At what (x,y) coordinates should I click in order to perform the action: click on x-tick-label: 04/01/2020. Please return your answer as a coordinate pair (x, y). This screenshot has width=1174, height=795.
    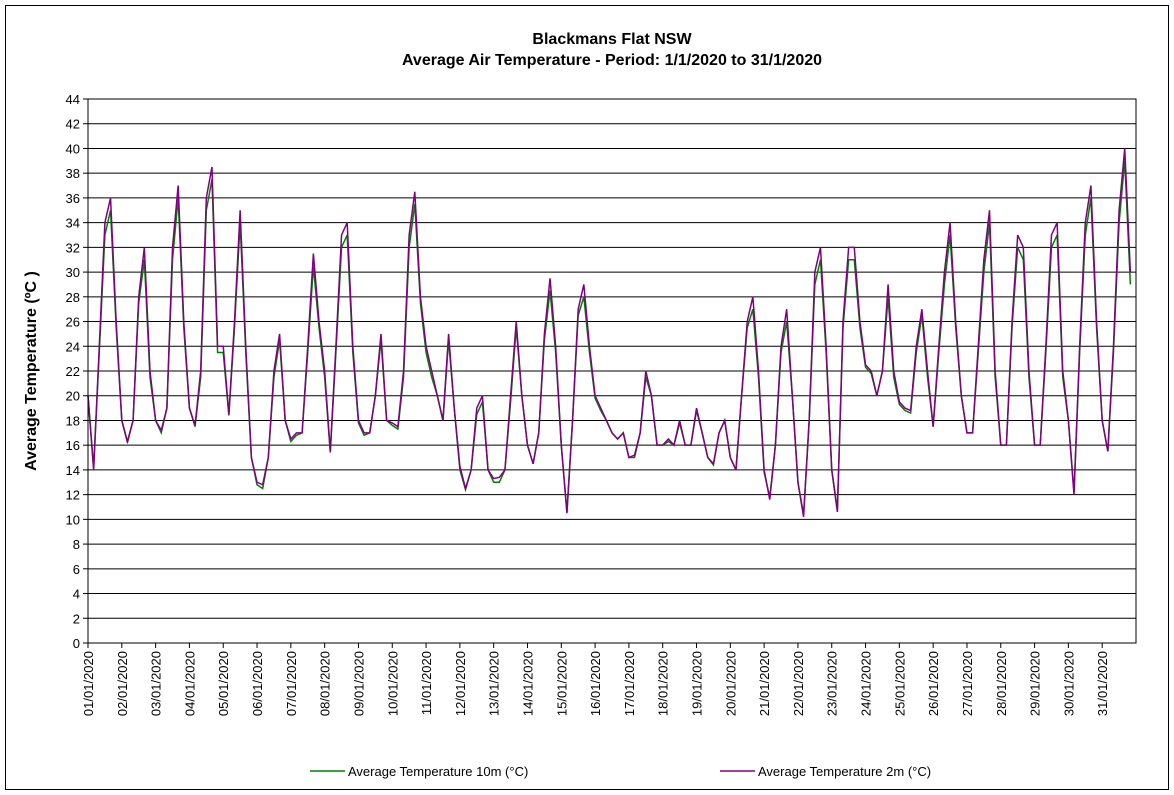
    Looking at the image, I should click on (189, 683).